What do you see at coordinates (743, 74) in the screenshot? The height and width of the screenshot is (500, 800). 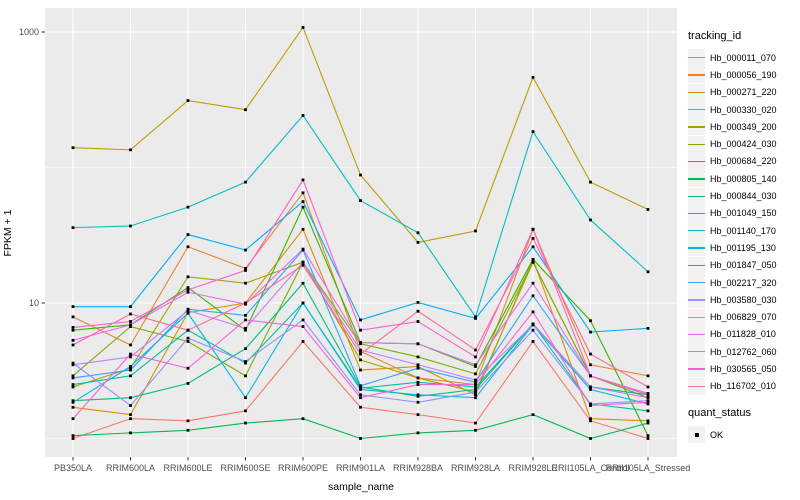 I see `legend-item-label: Hb_000056_190` at bounding box center [743, 74].